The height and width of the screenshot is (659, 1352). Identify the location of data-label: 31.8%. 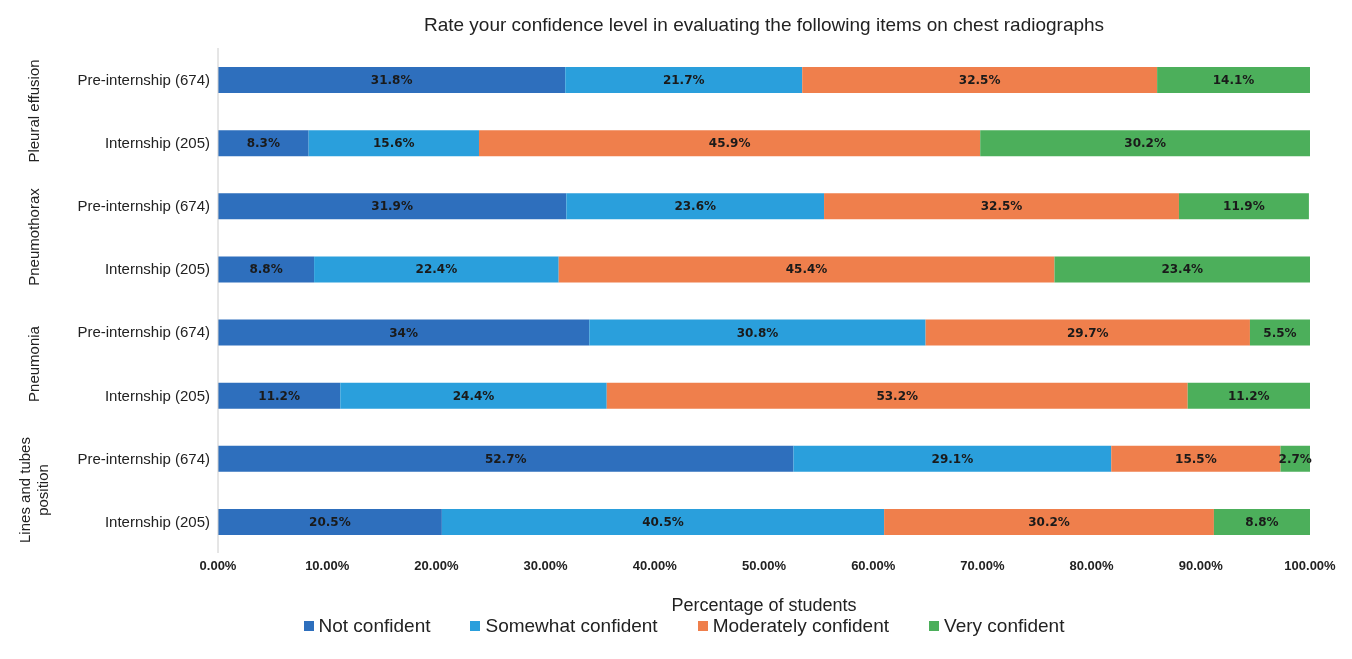
(391, 80).